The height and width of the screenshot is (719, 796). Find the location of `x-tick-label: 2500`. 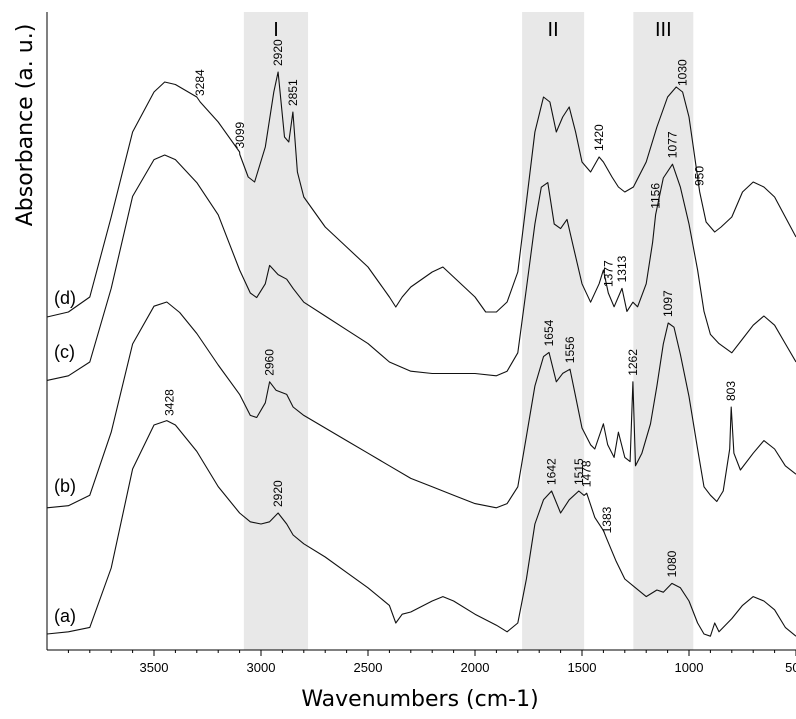

x-tick-label: 2500 is located at coordinates (368, 667).